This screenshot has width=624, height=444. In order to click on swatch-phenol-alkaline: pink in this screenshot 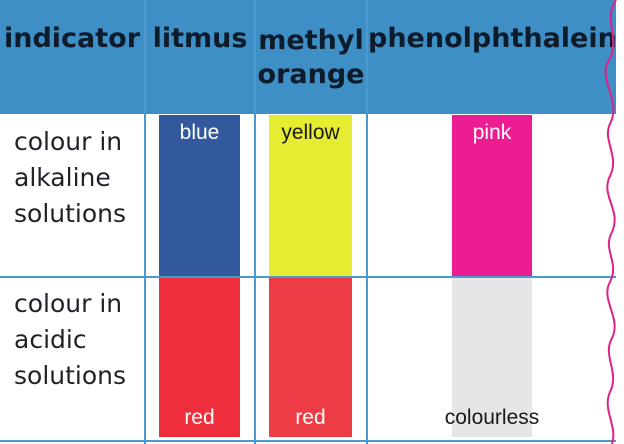, I will do `click(492, 195)`.